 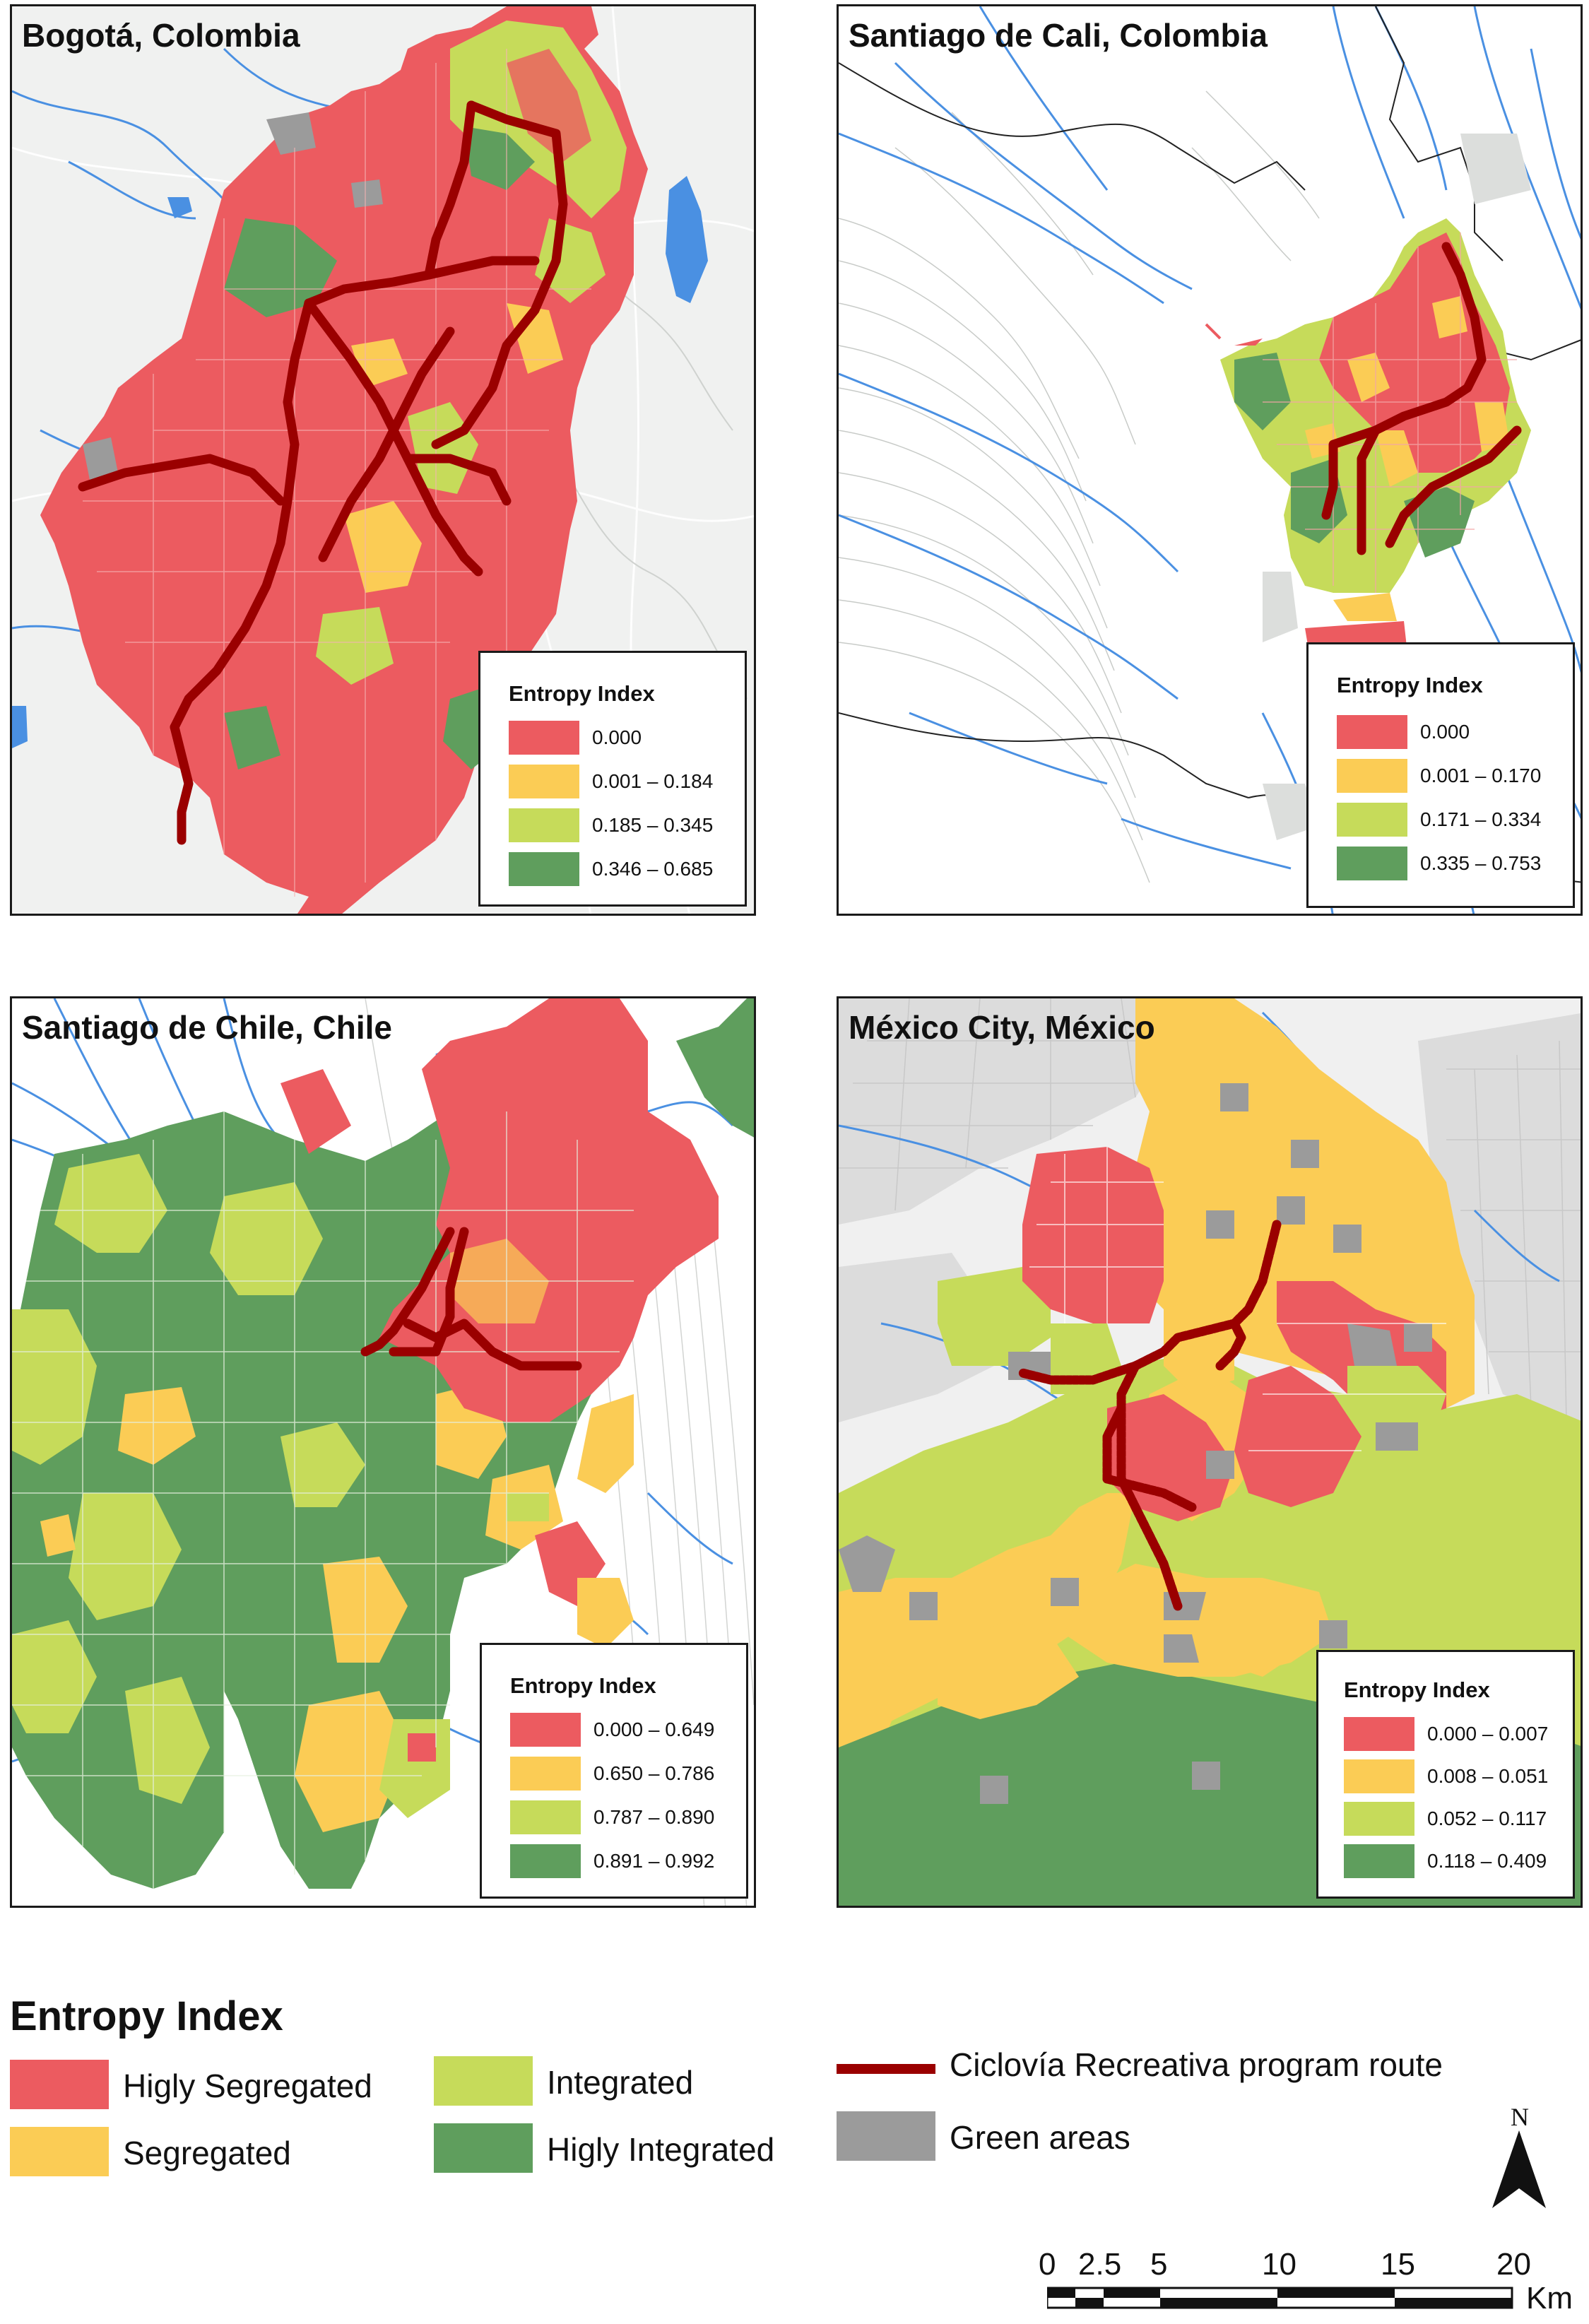 What do you see at coordinates (1047, 2264) in the screenshot?
I see `scale-tick-label: 0` at bounding box center [1047, 2264].